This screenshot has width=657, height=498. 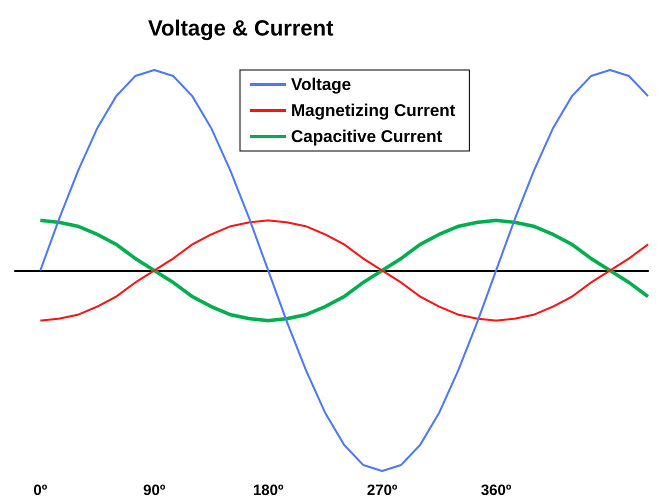 What do you see at coordinates (241, 28) in the screenshot?
I see `chart-title: Voltage & Current` at bounding box center [241, 28].